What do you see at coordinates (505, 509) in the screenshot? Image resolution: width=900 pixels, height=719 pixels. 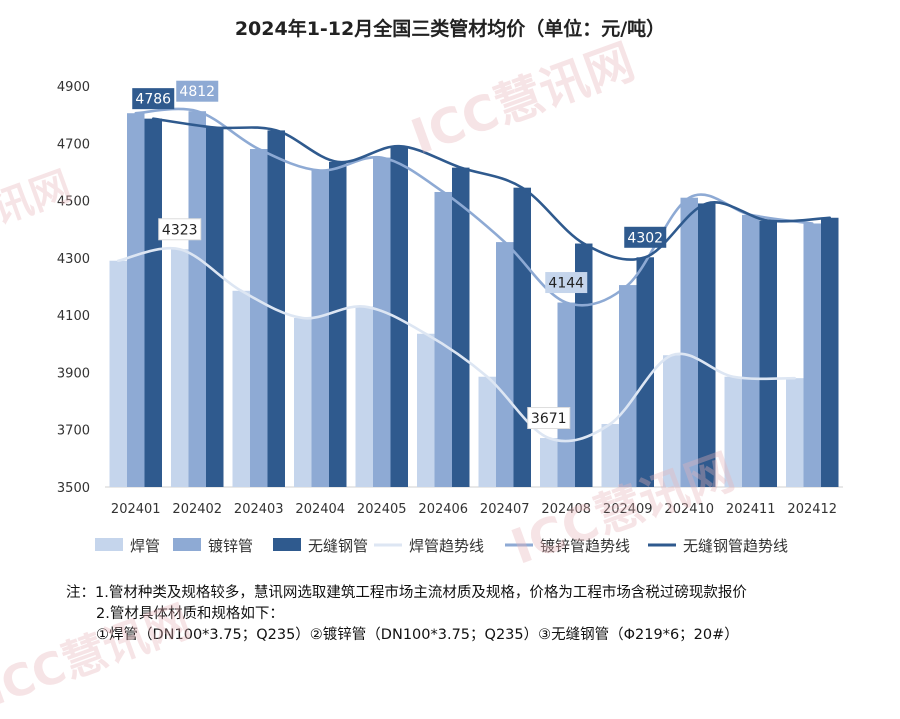 I see `x-tick-label: 202407` at bounding box center [505, 509].